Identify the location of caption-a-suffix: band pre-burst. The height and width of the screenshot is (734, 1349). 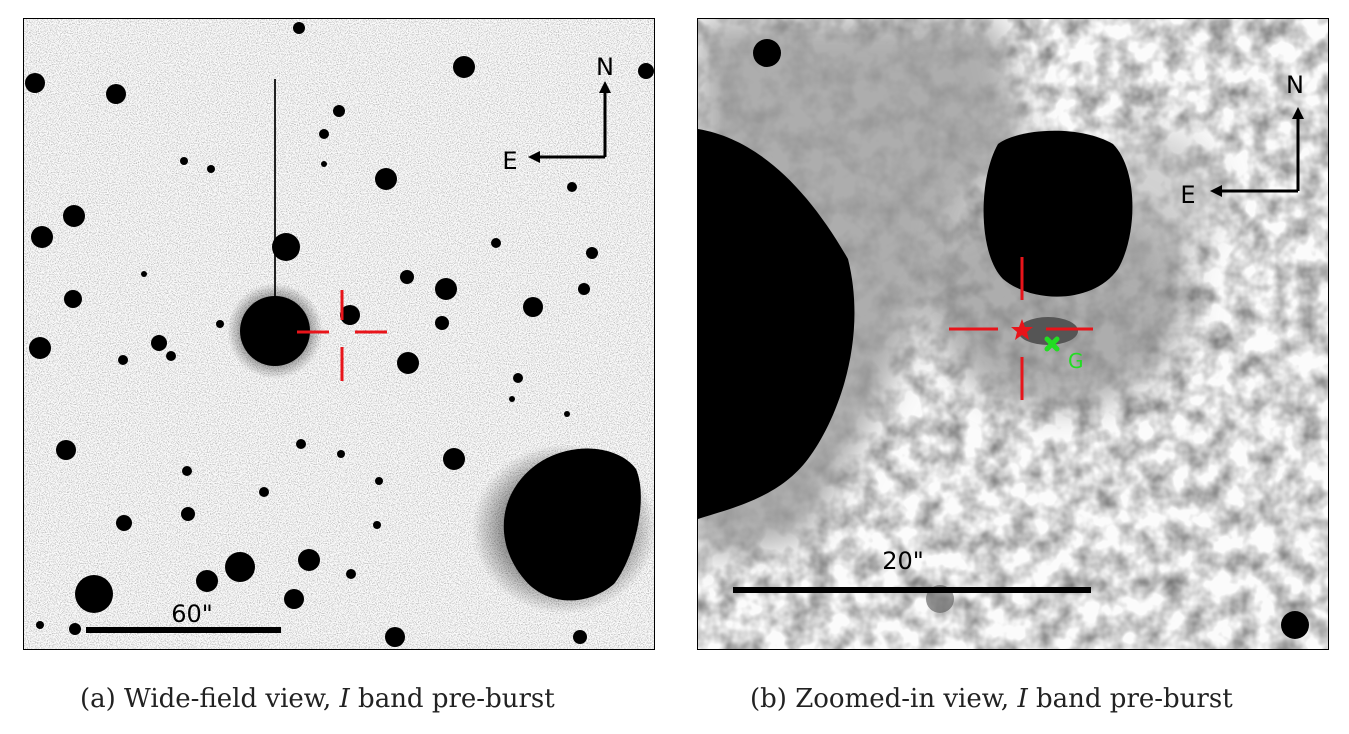
(452, 699).